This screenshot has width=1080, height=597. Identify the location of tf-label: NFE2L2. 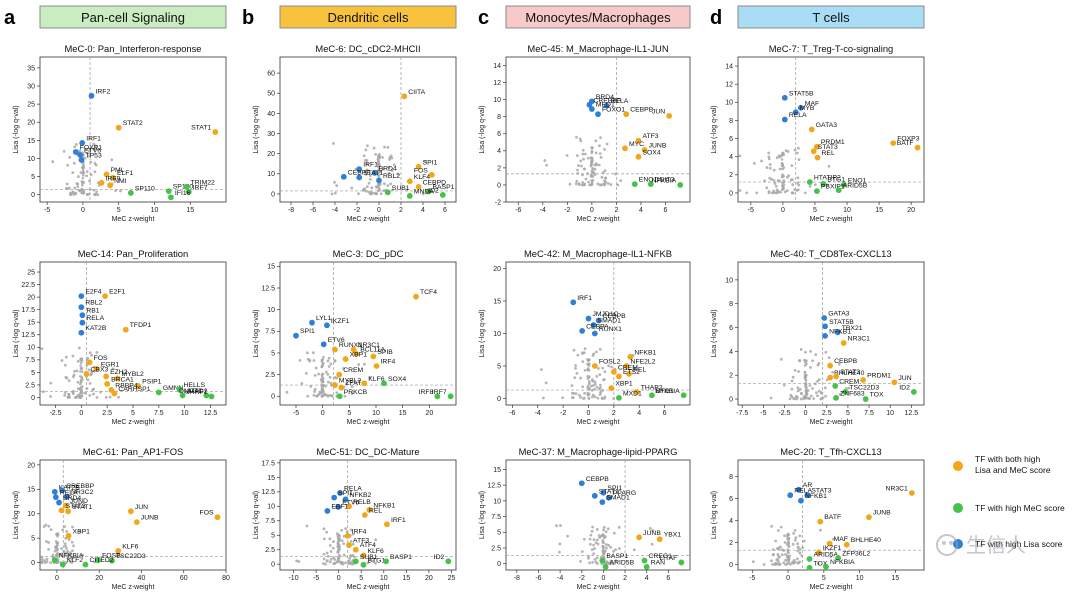
(643, 362).